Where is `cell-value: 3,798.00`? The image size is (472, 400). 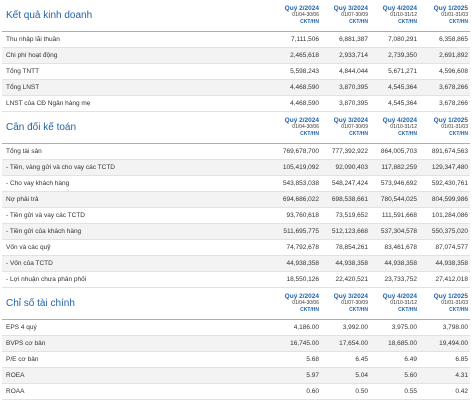 cell-value: 3,798.00 is located at coordinates (444, 327).